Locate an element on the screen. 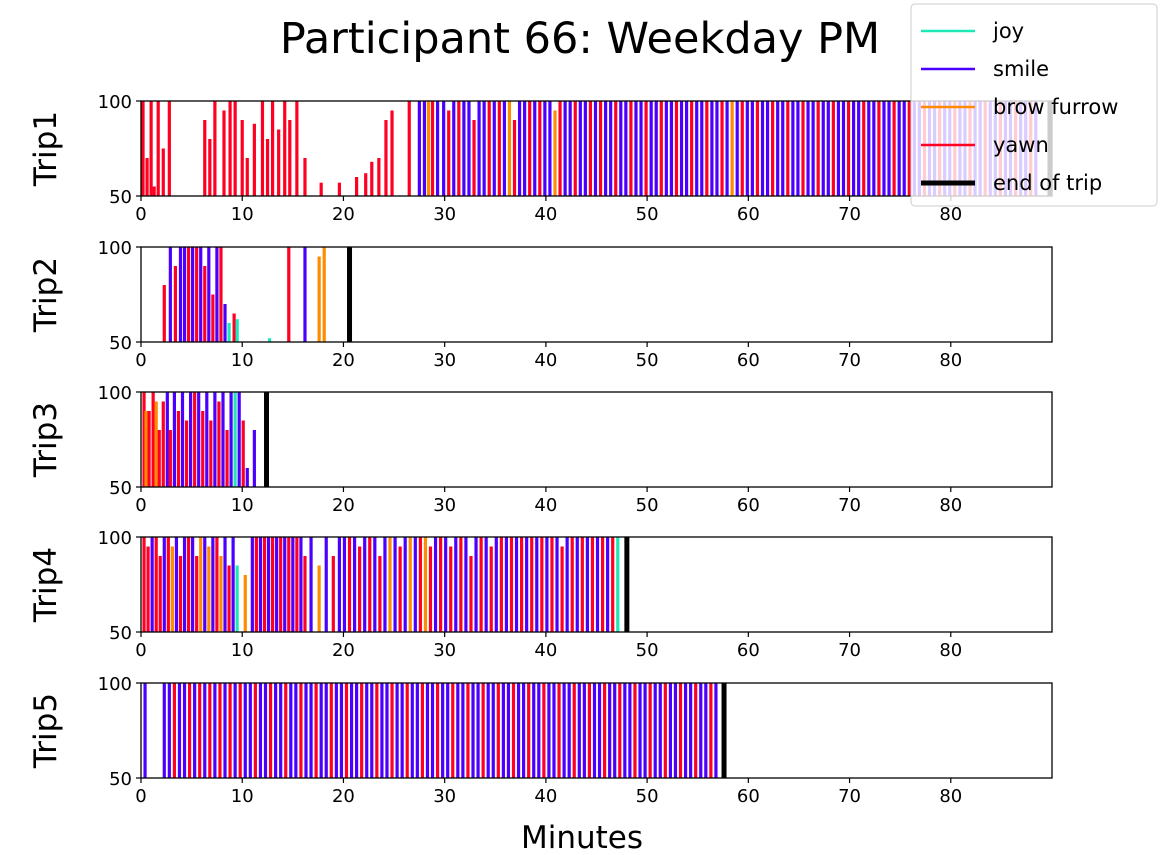 This screenshot has height=855, width=1171. legend-label-smile: smile is located at coordinates (1021, 69).